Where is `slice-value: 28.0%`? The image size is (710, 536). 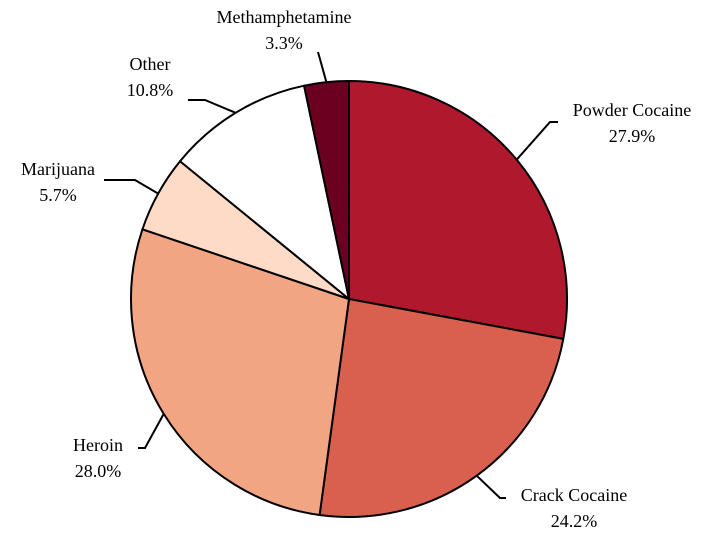 slice-value: 28.0% is located at coordinates (98, 471).